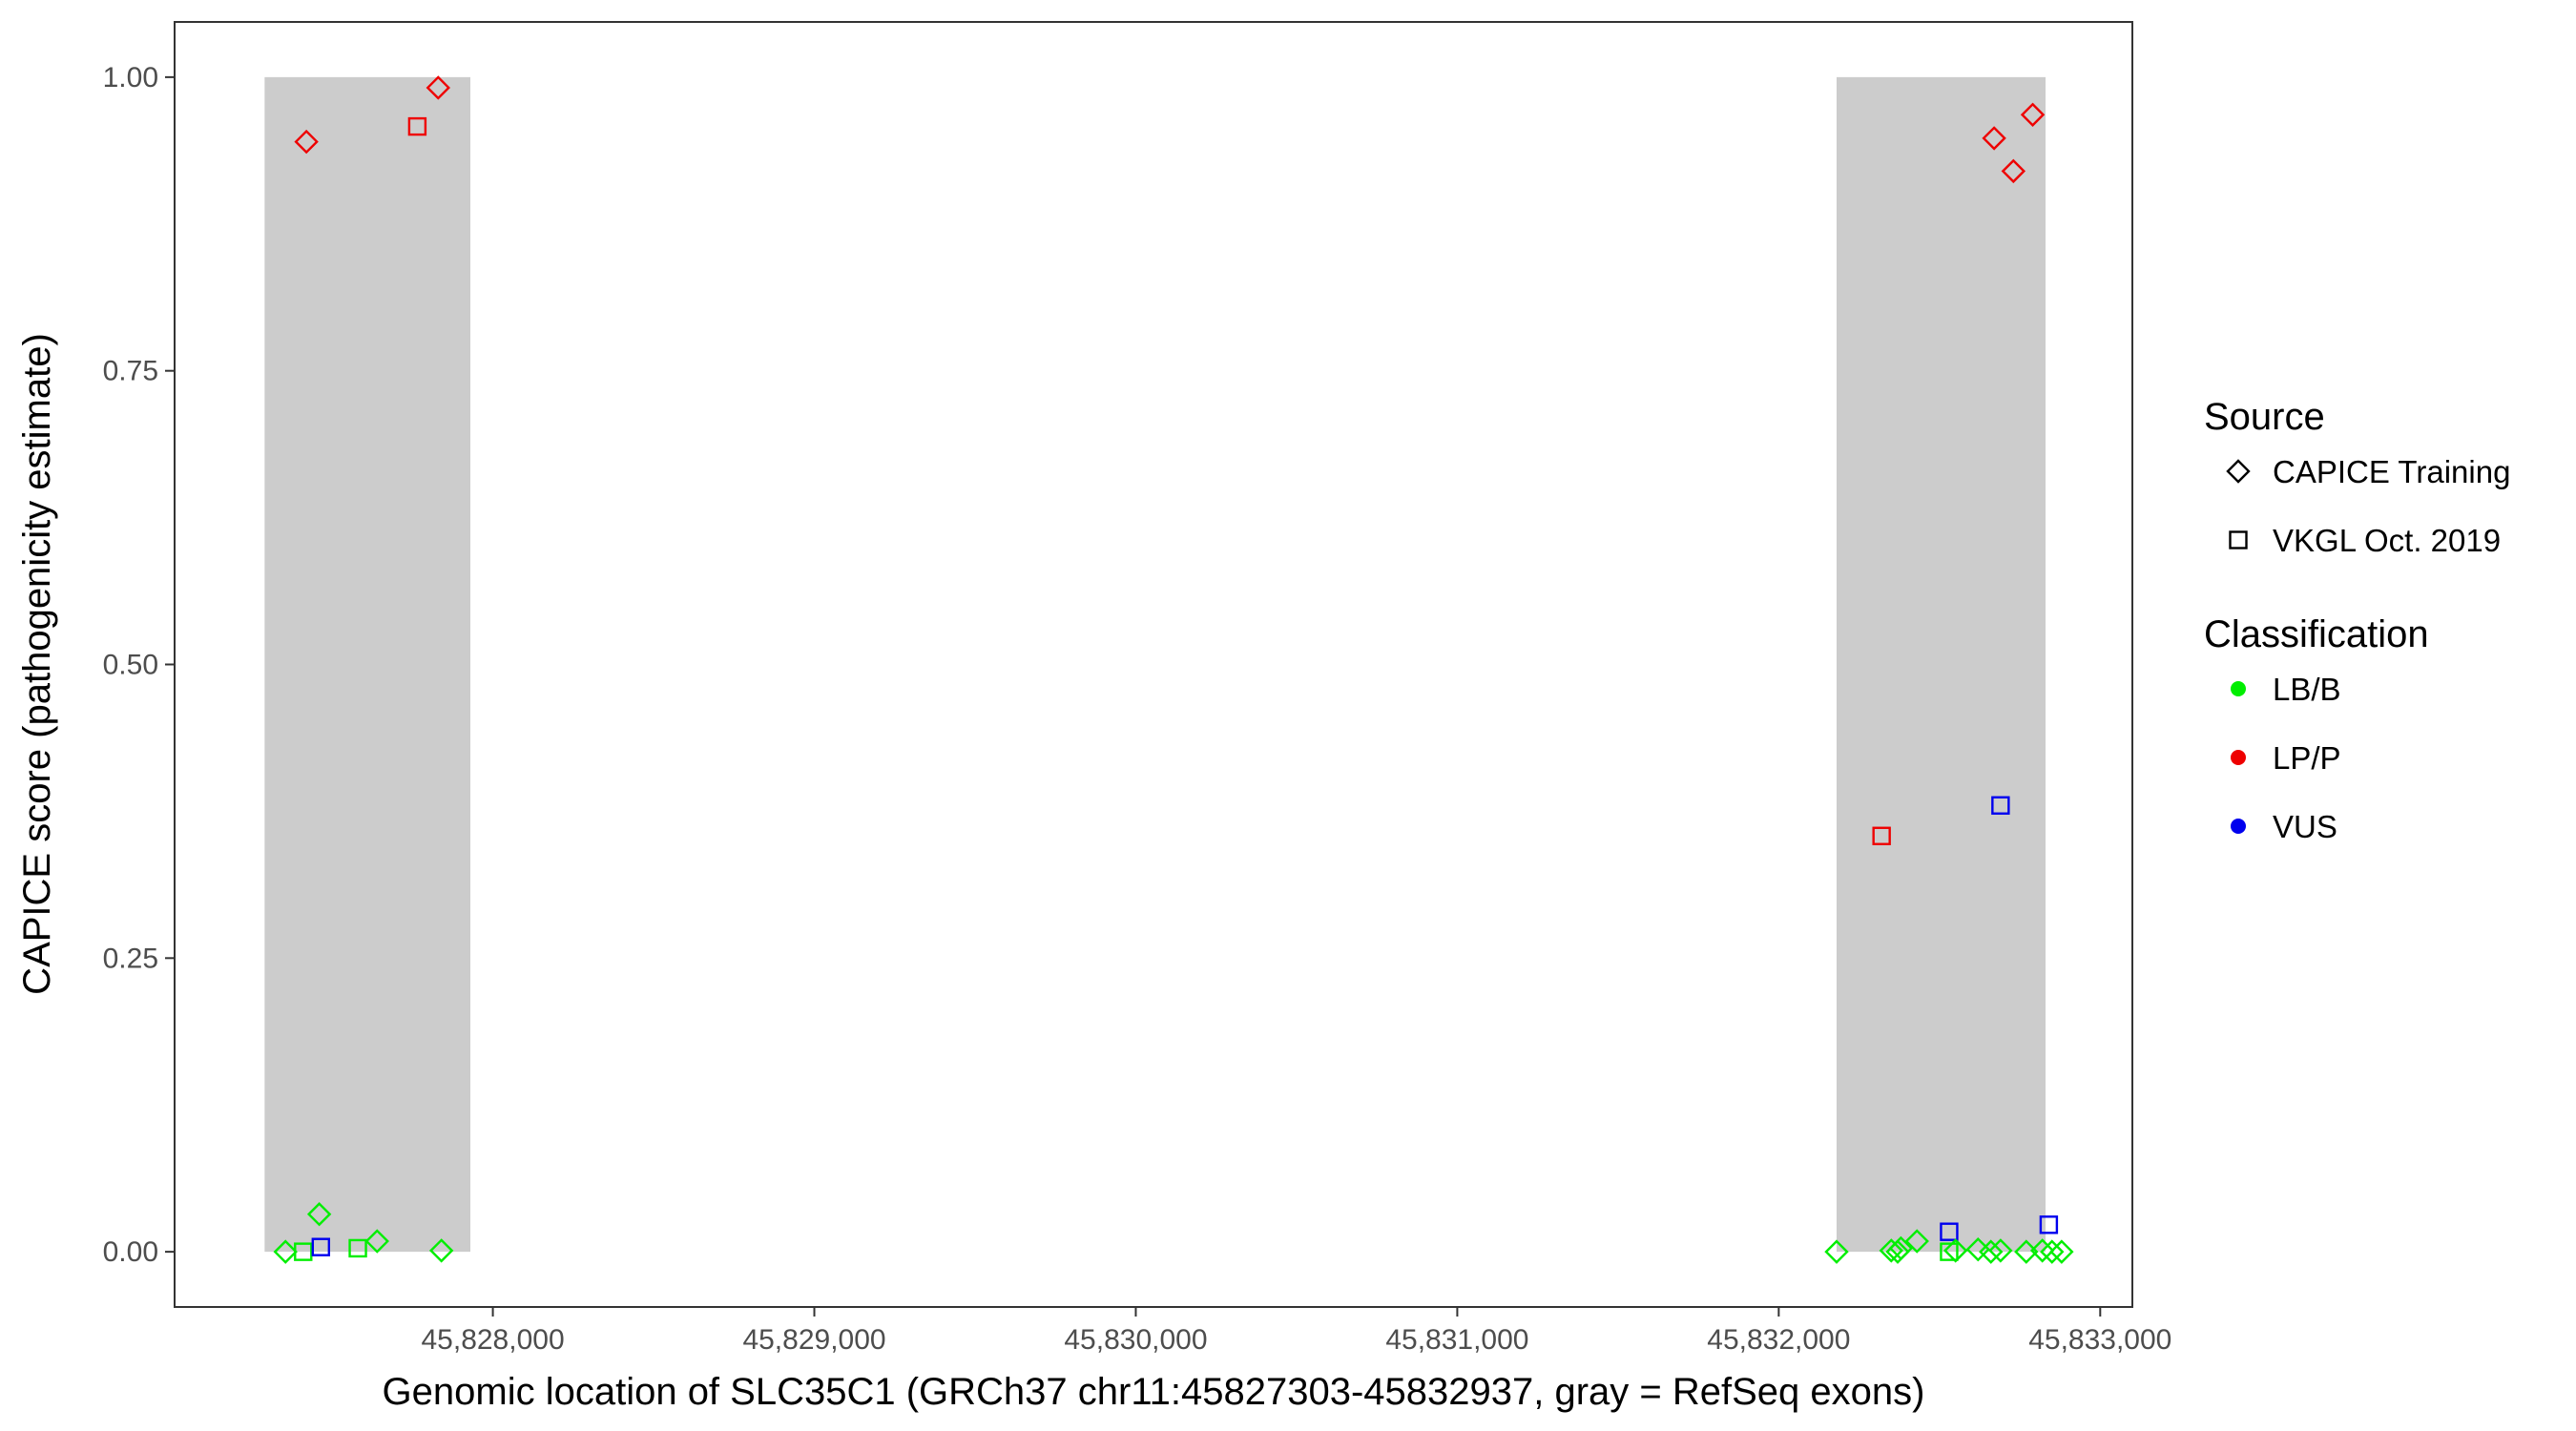 The height and width of the screenshot is (1431, 2576). I want to click on legend-label: LB/B, so click(2307, 689).